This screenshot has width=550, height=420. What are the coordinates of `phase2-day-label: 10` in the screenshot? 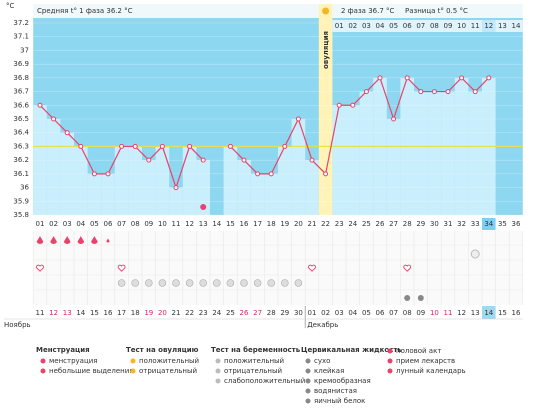 It's located at (461, 26).